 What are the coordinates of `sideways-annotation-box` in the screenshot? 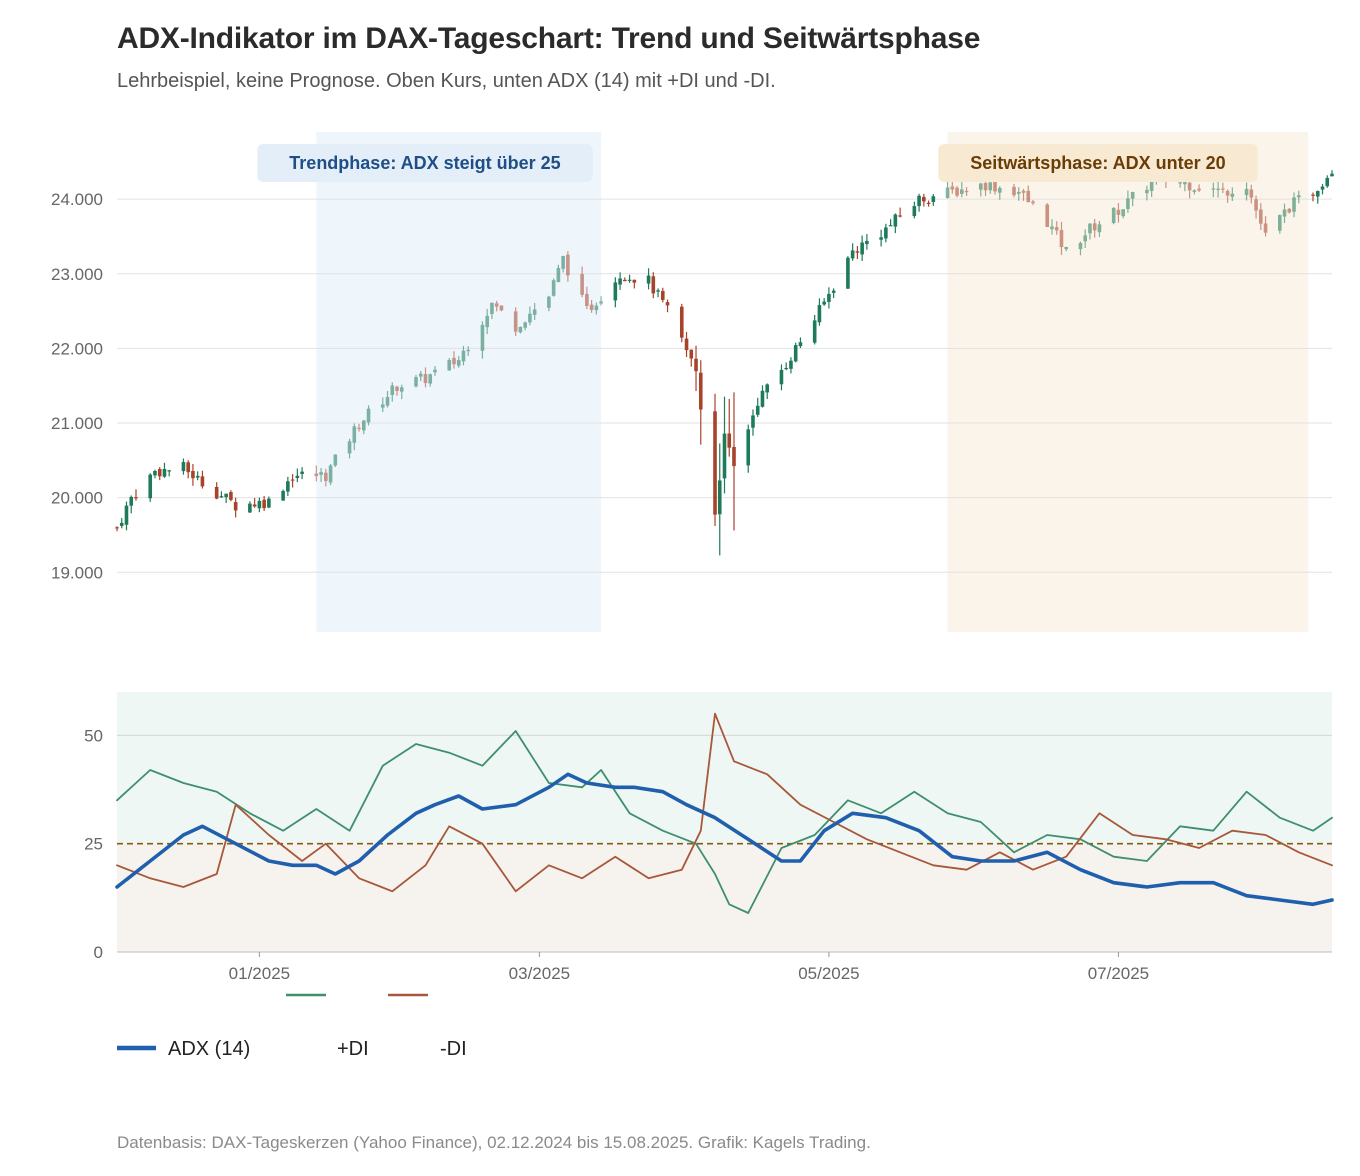 It's located at (1098, 163).